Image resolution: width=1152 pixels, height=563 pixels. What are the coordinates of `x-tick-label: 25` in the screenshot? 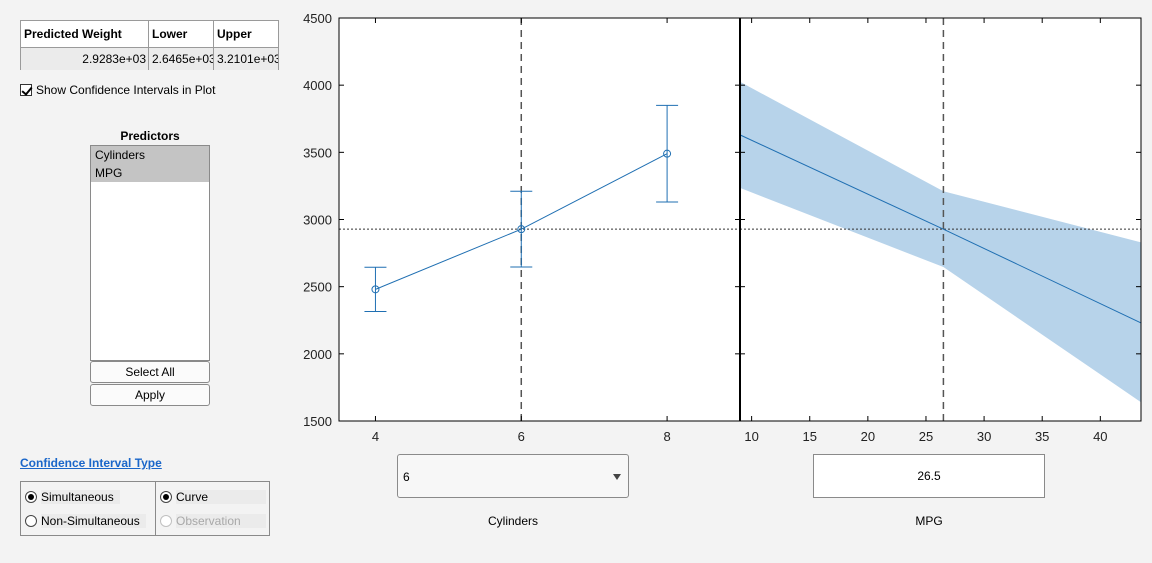 It's located at (926, 436).